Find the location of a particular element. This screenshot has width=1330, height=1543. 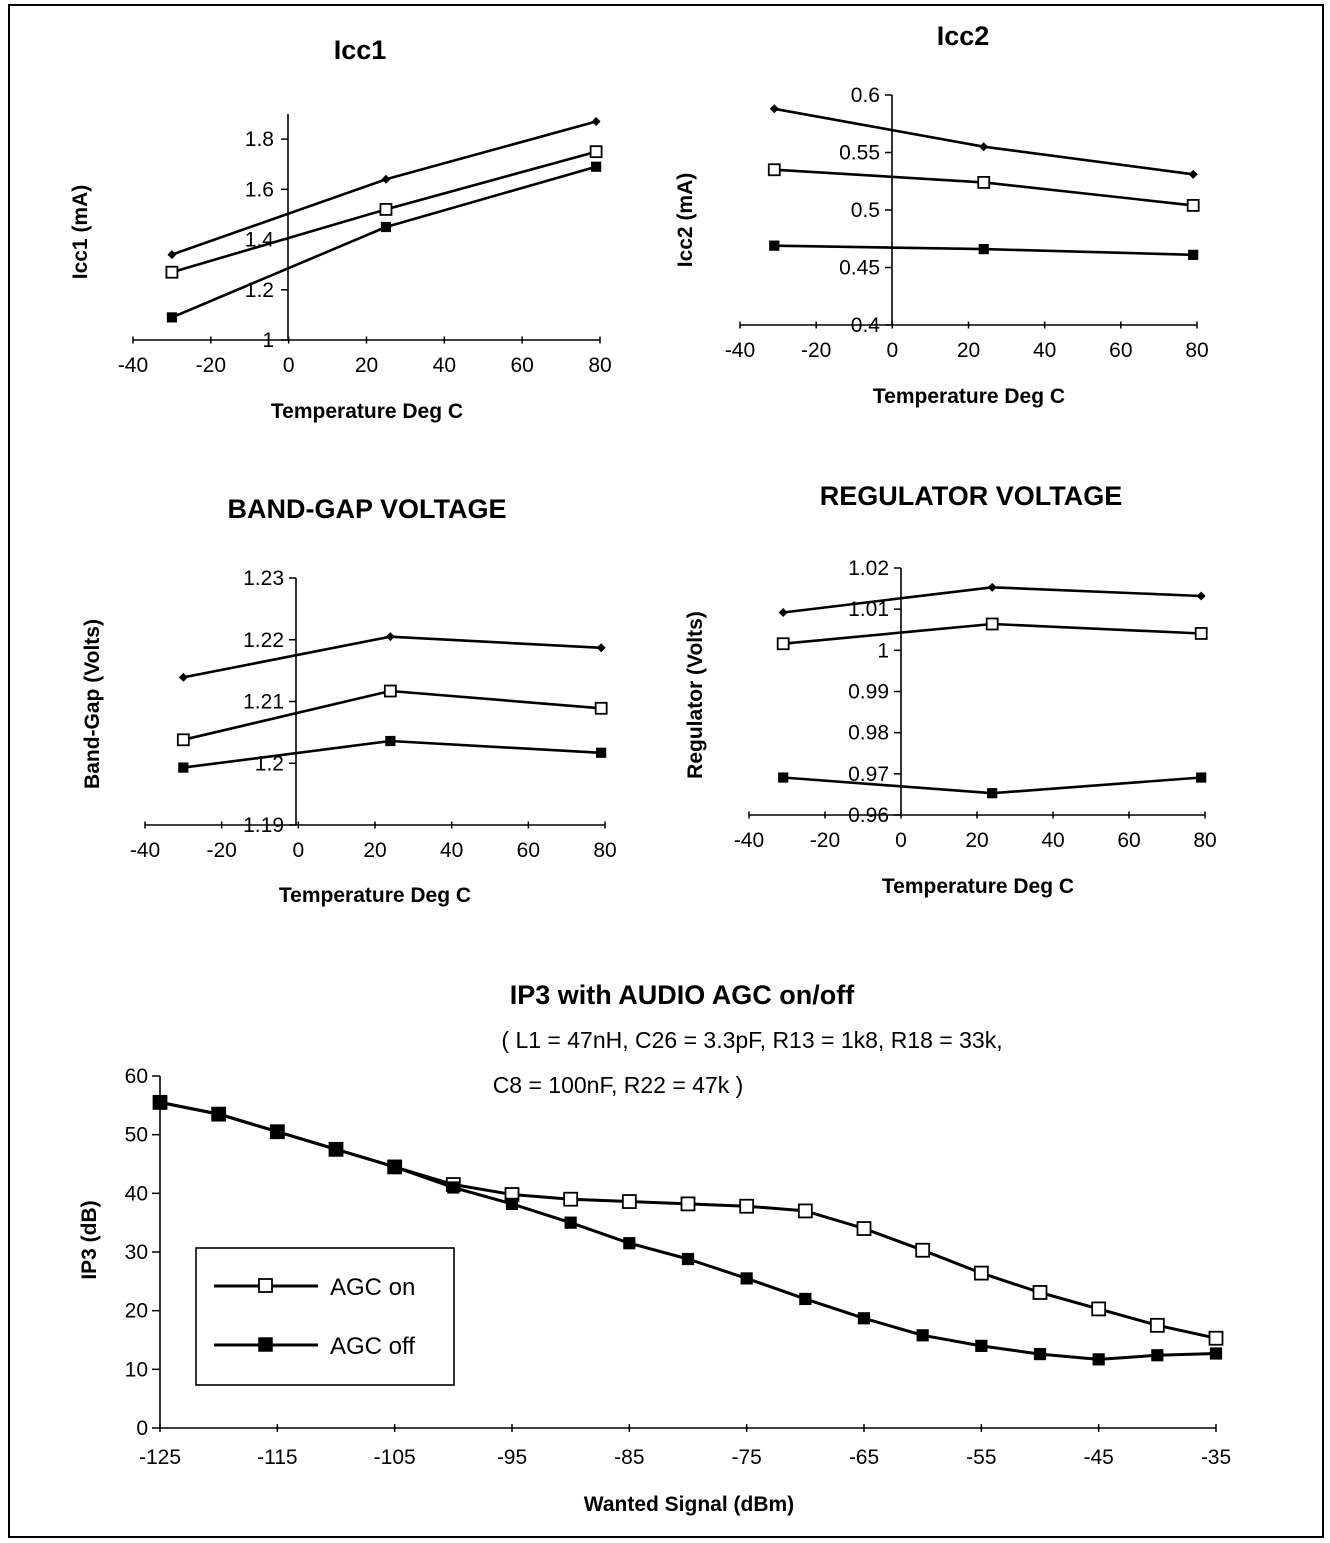

x-tick-label: -65 is located at coordinates (864, 1457).